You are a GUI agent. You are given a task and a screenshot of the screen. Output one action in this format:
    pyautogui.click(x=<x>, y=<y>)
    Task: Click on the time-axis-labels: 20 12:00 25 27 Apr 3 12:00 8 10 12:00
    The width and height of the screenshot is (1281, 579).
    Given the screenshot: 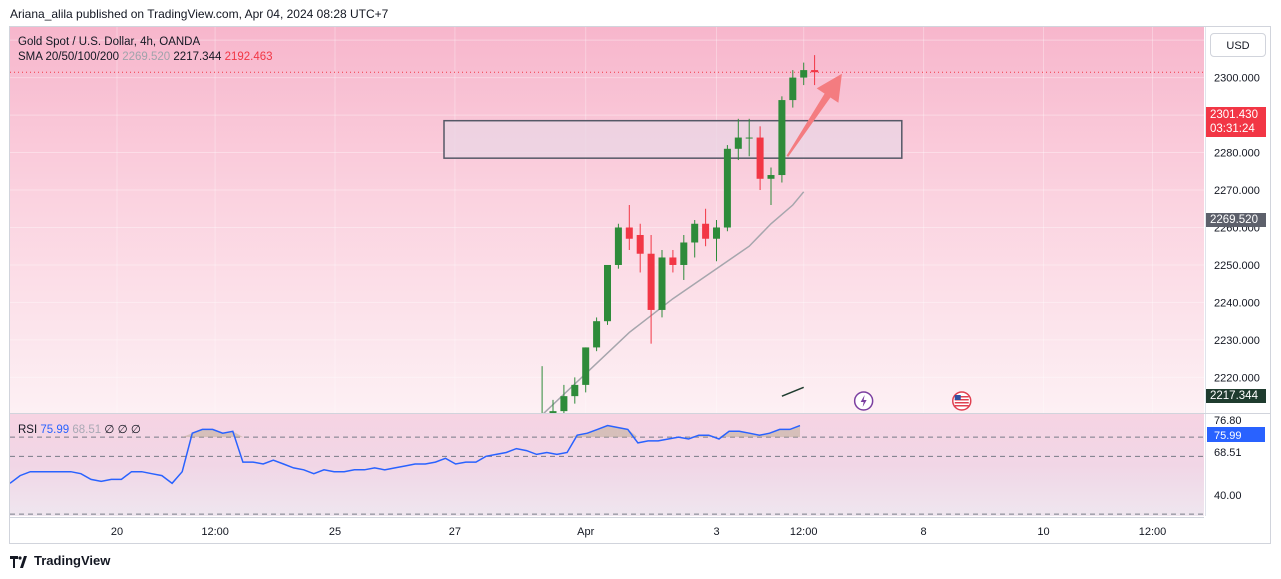 What is the action you would take?
    pyautogui.click(x=639, y=532)
    